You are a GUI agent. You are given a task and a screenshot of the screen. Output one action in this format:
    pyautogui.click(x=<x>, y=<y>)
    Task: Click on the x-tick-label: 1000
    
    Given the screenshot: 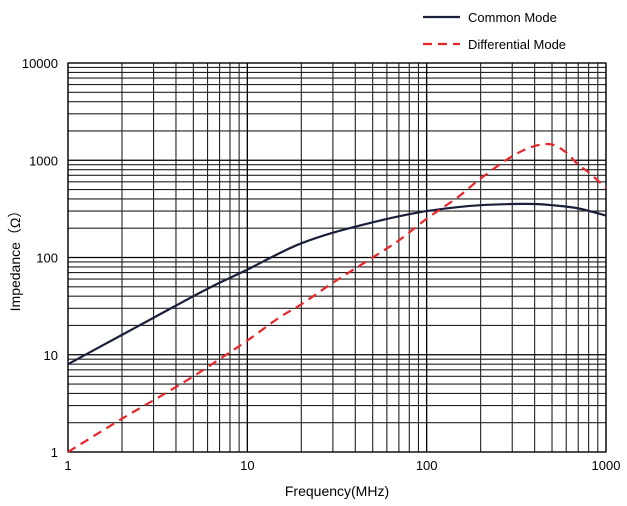 What is the action you would take?
    pyautogui.click(x=606, y=465)
    